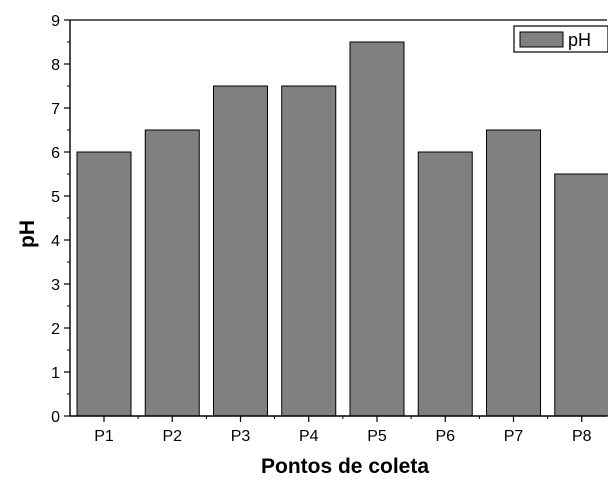 This screenshot has width=608, height=482. I want to click on x-tick-label: P4, so click(309, 436).